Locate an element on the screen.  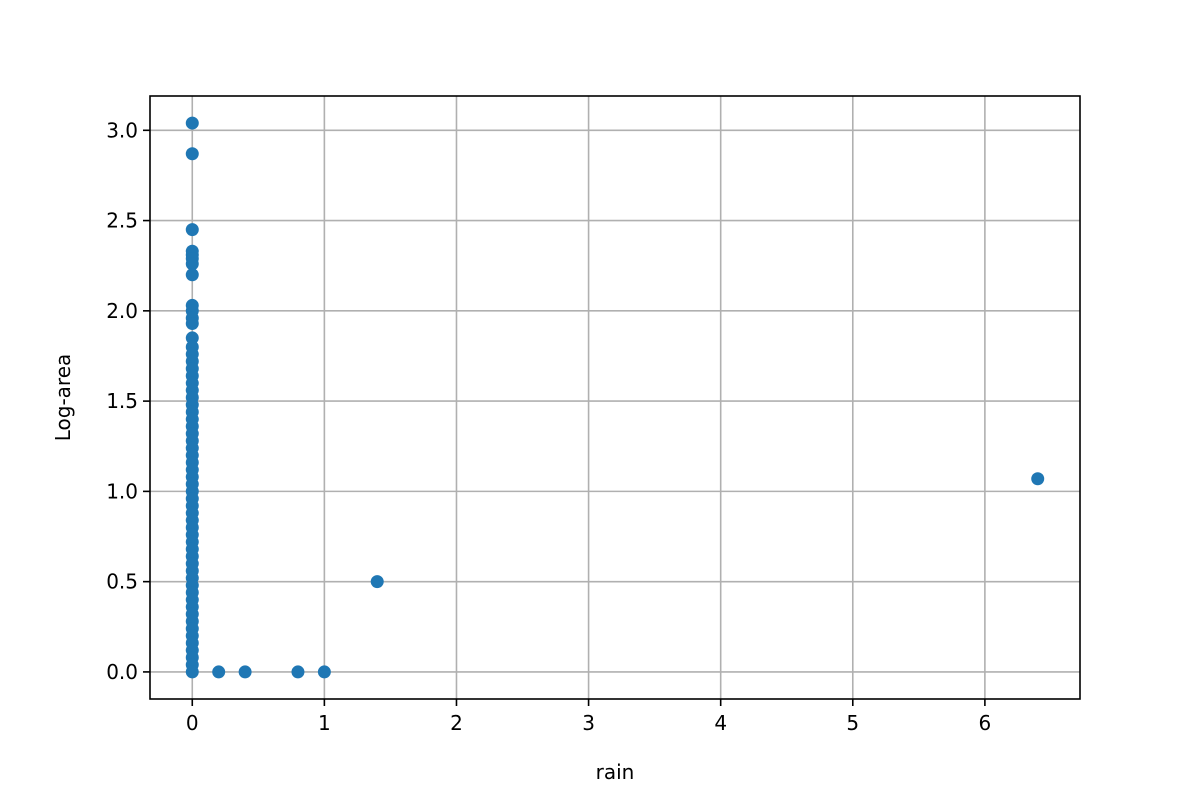
y-tick-label: 2.5 is located at coordinates (122, 221).